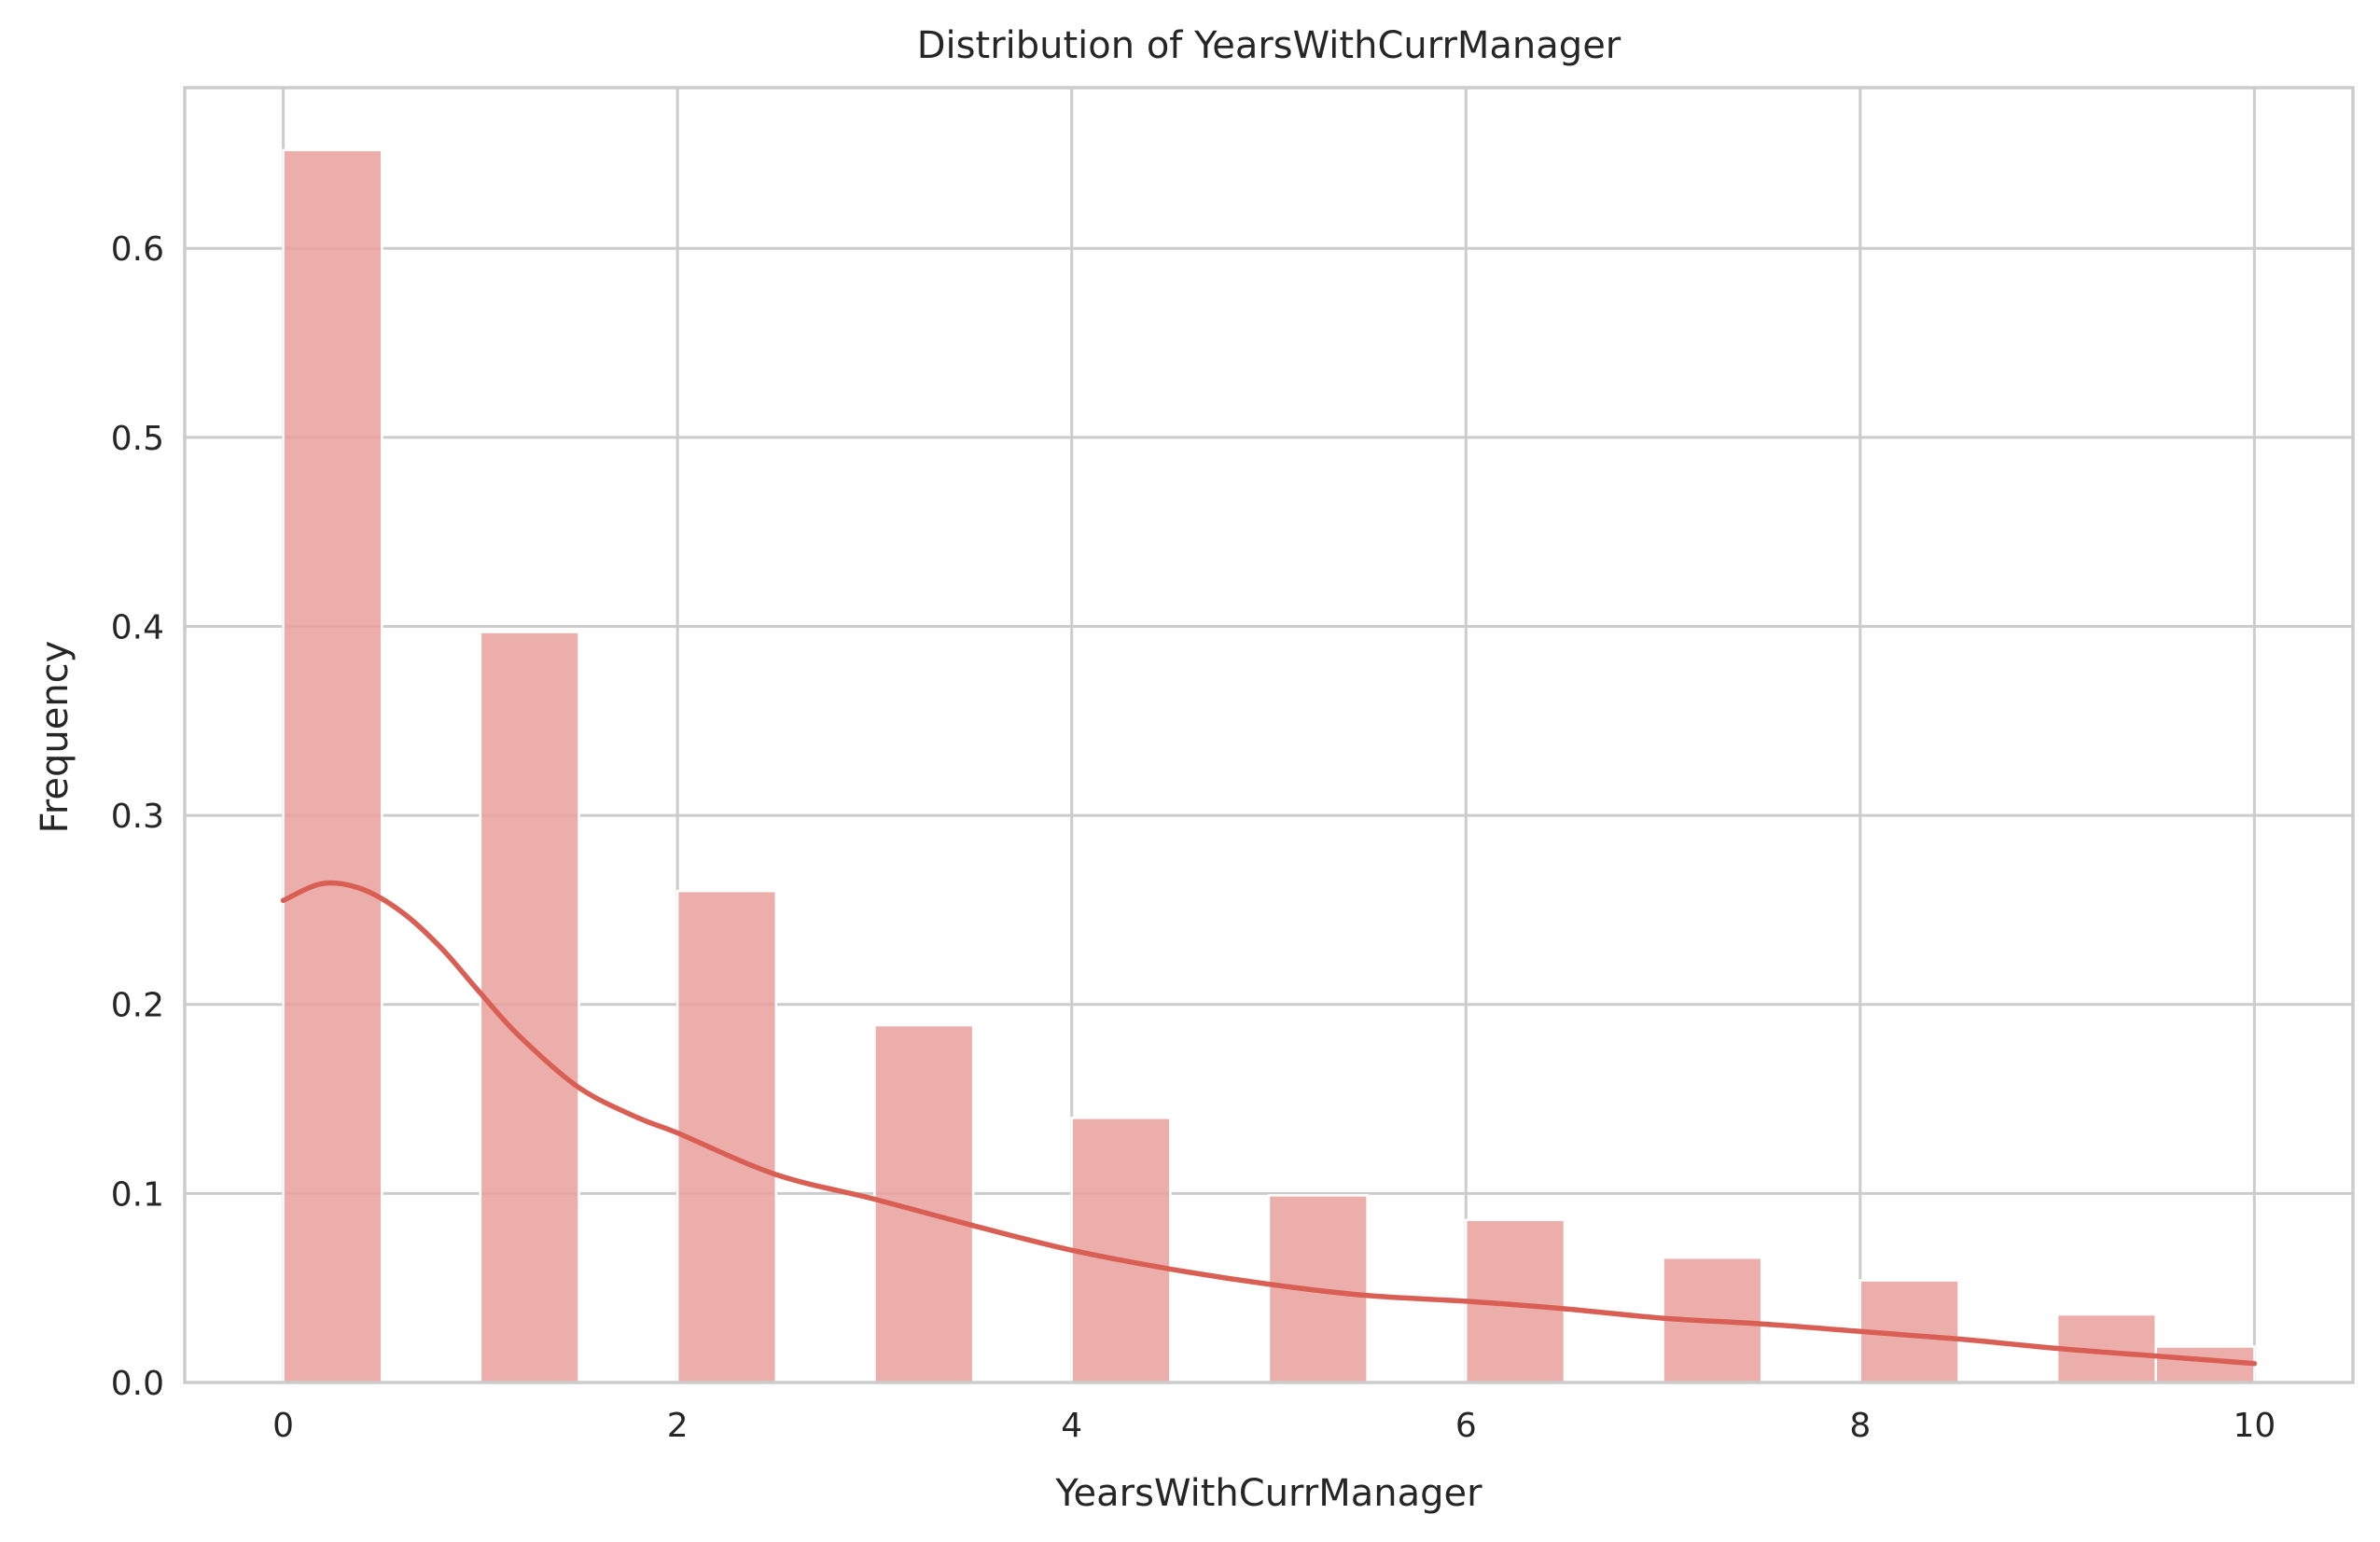 This screenshot has width=2380, height=1542. What do you see at coordinates (137, 627) in the screenshot?
I see `y-tick-label: 0.4` at bounding box center [137, 627].